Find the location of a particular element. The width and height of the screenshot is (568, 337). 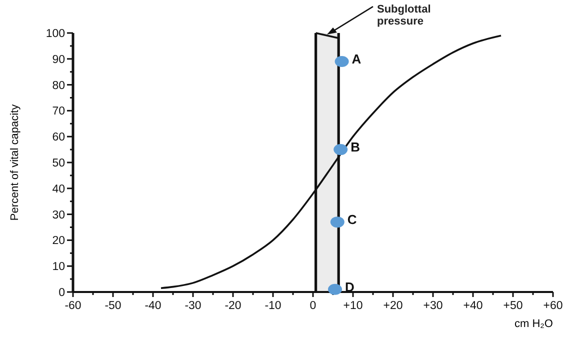

x-tick-label: -40 is located at coordinates (153, 306).